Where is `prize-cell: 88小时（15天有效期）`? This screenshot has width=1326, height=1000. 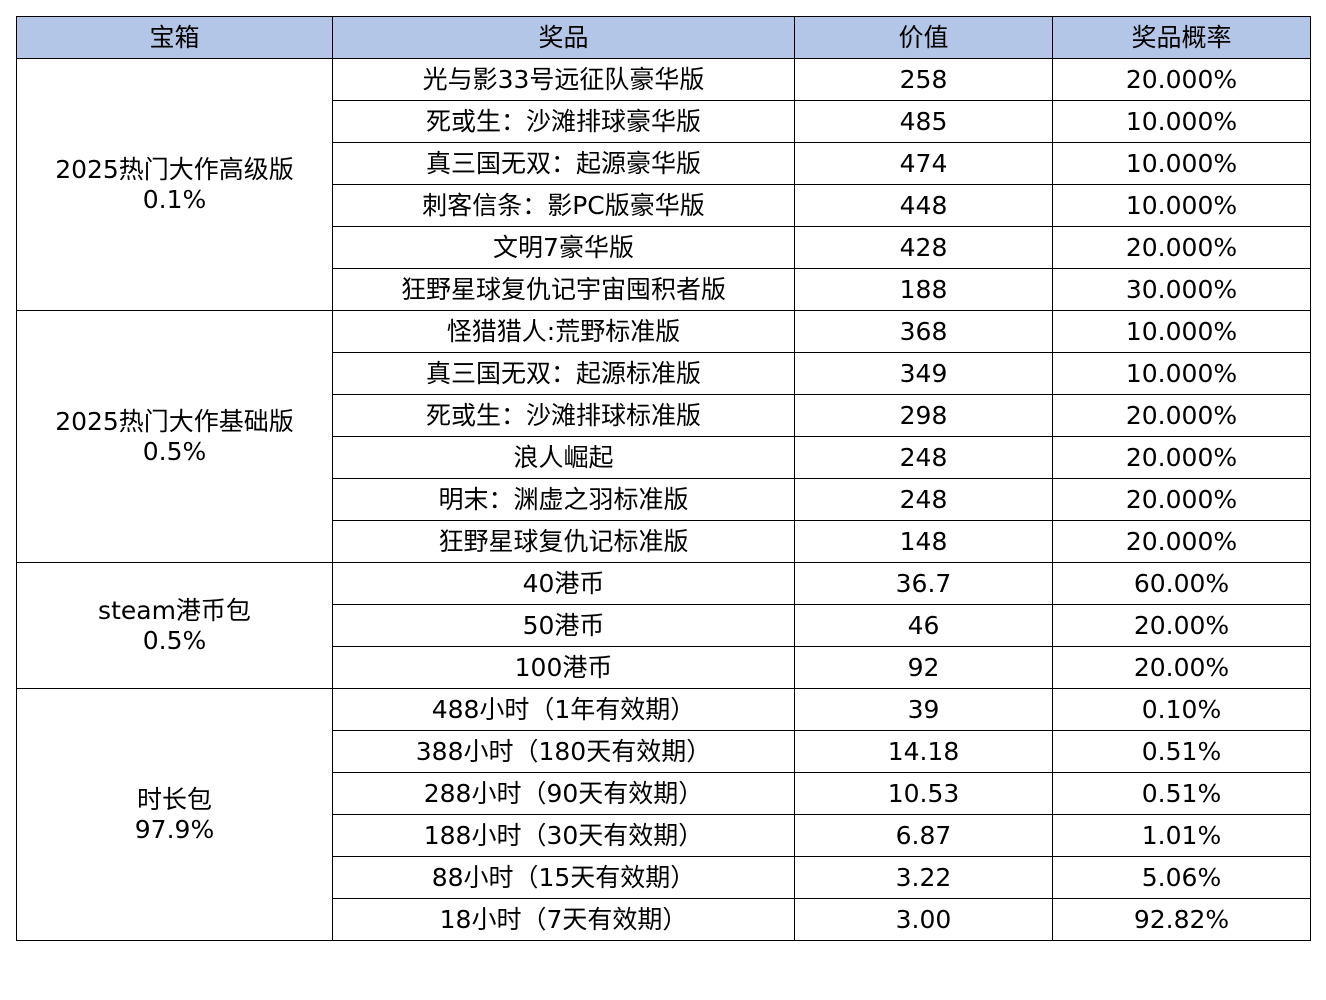
prize-cell: 88小时（15天有效期） is located at coordinates (563, 877).